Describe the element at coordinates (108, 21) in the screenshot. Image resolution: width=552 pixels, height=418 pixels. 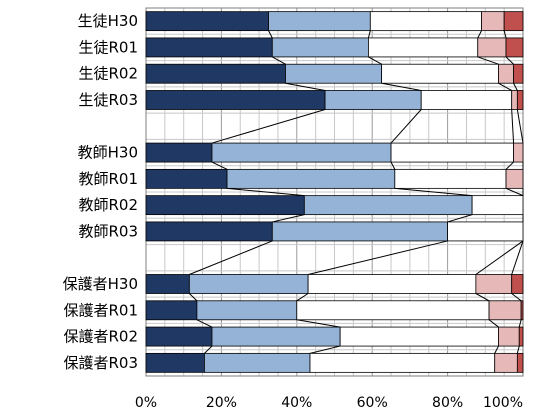
I see `category-label: 生徒H30` at that location.